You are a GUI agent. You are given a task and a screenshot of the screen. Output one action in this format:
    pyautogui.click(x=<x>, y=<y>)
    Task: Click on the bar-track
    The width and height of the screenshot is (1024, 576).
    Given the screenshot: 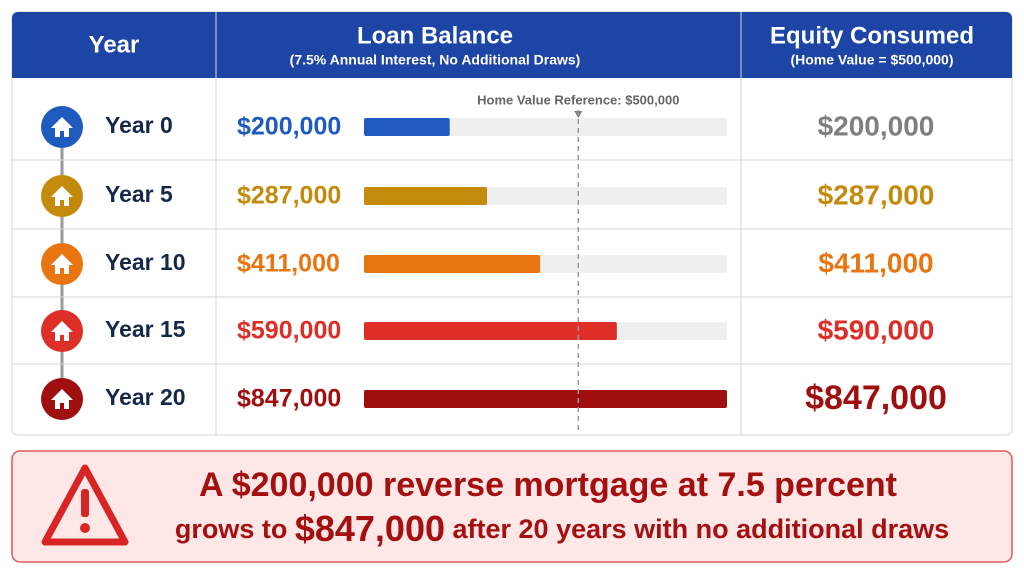 What is the action you would take?
    pyautogui.click(x=545, y=127)
    